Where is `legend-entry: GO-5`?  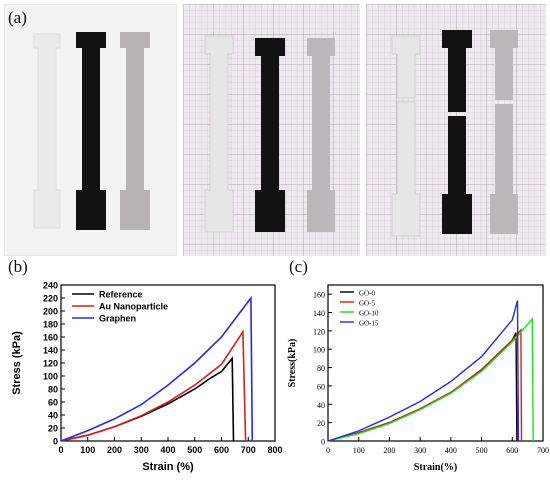
legend-entry: GO-5 is located at coordinates (367, 304).